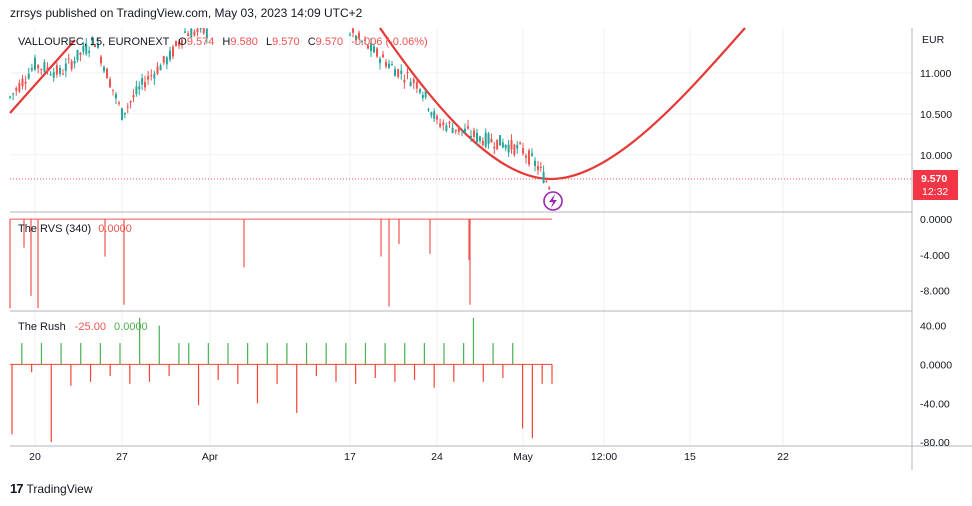 The height and width of the screenshot is (506, 972). I want to click on rvs-bars, so click(280, 263).